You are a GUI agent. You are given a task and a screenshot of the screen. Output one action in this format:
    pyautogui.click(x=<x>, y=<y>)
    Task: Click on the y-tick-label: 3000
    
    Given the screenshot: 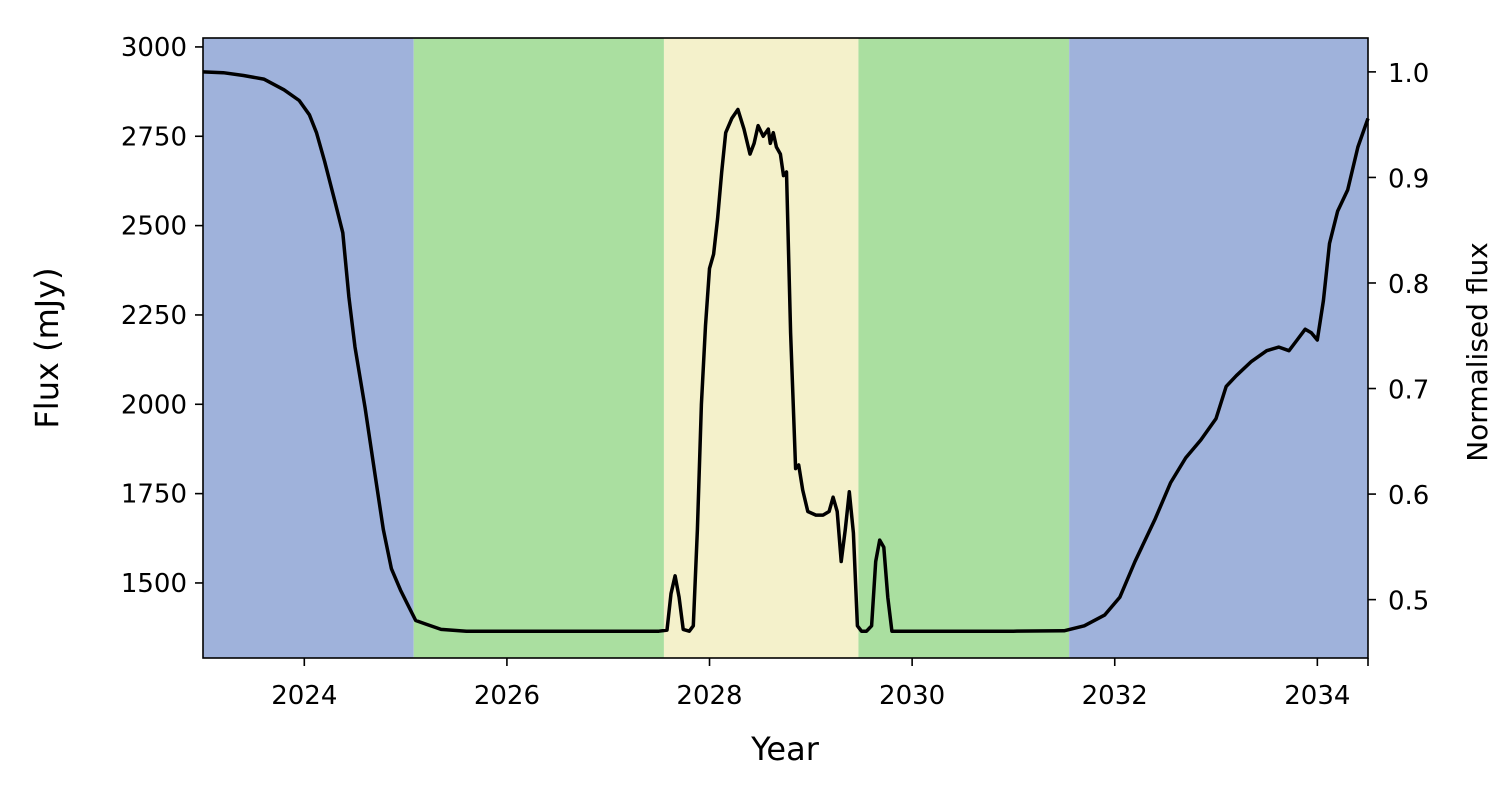 What is the action you would take?
    pyautogui.click(x=154, y=48)
    